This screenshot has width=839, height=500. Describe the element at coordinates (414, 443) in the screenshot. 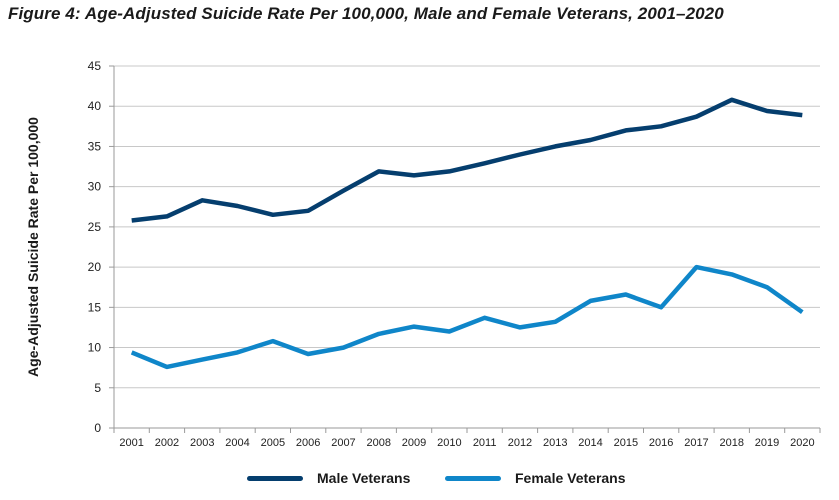

I see `x-tick-label: 2009` at that location.